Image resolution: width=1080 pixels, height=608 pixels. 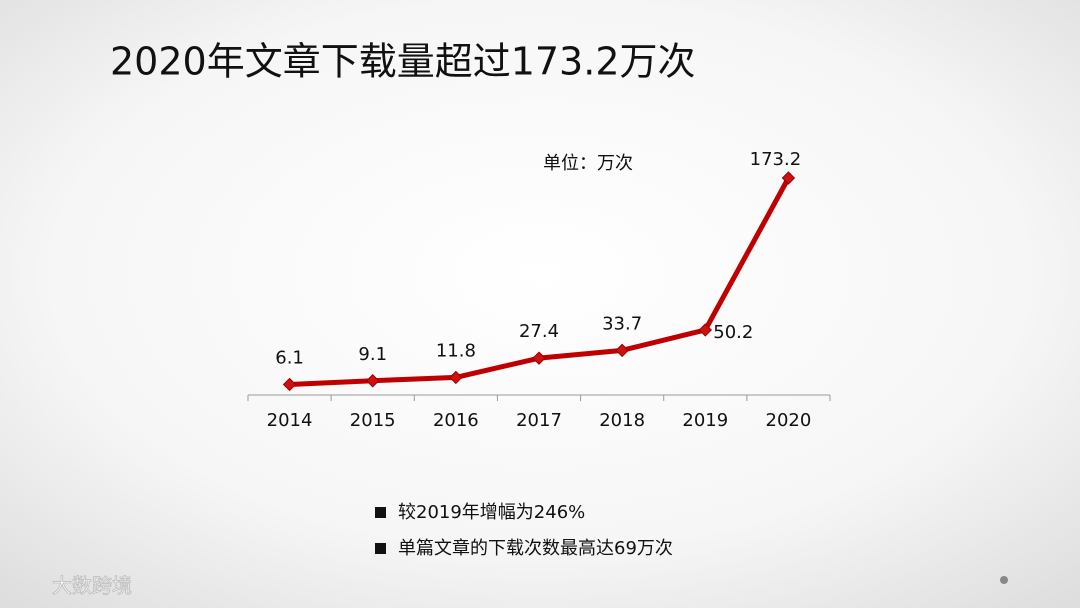 I want to click on x-tick-label: 2015, so click(x=373, y=420).